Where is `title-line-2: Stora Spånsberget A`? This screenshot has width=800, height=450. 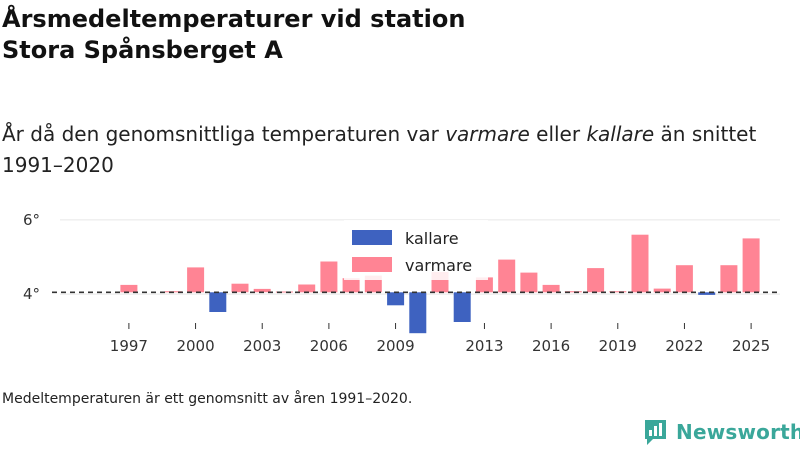 title-line-2: Stora Spånsberget A is located at coordinates (142, 50).